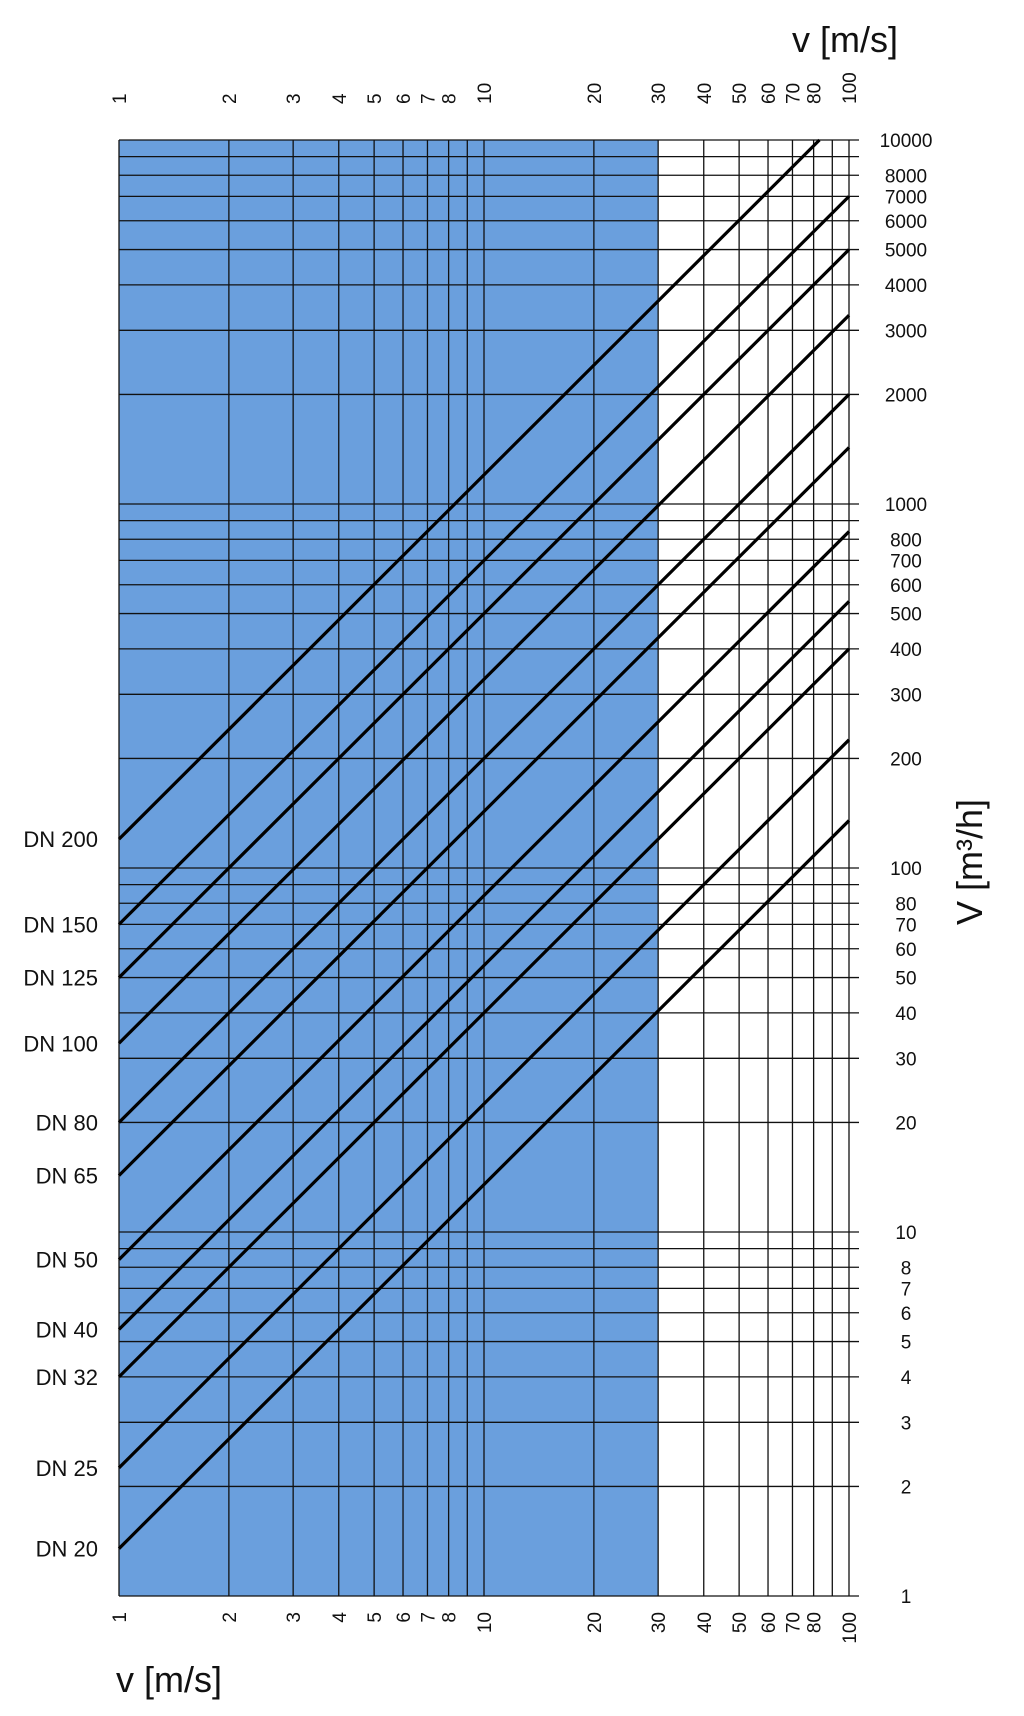  Describe the element at coordinates (906, 615) in the screenshot. I see `y-tick-label: 500` at that location.